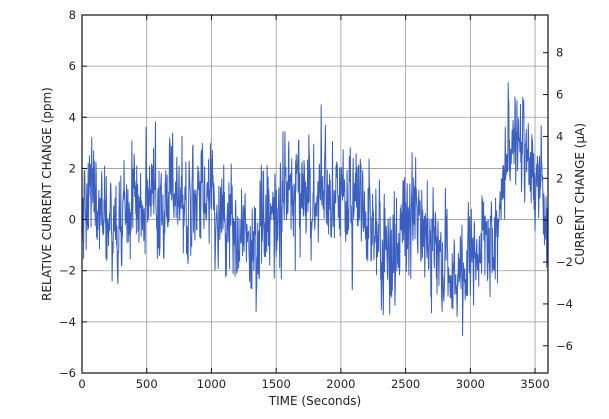  I want to click on x-tick-label: 3000, so click(470, 384).